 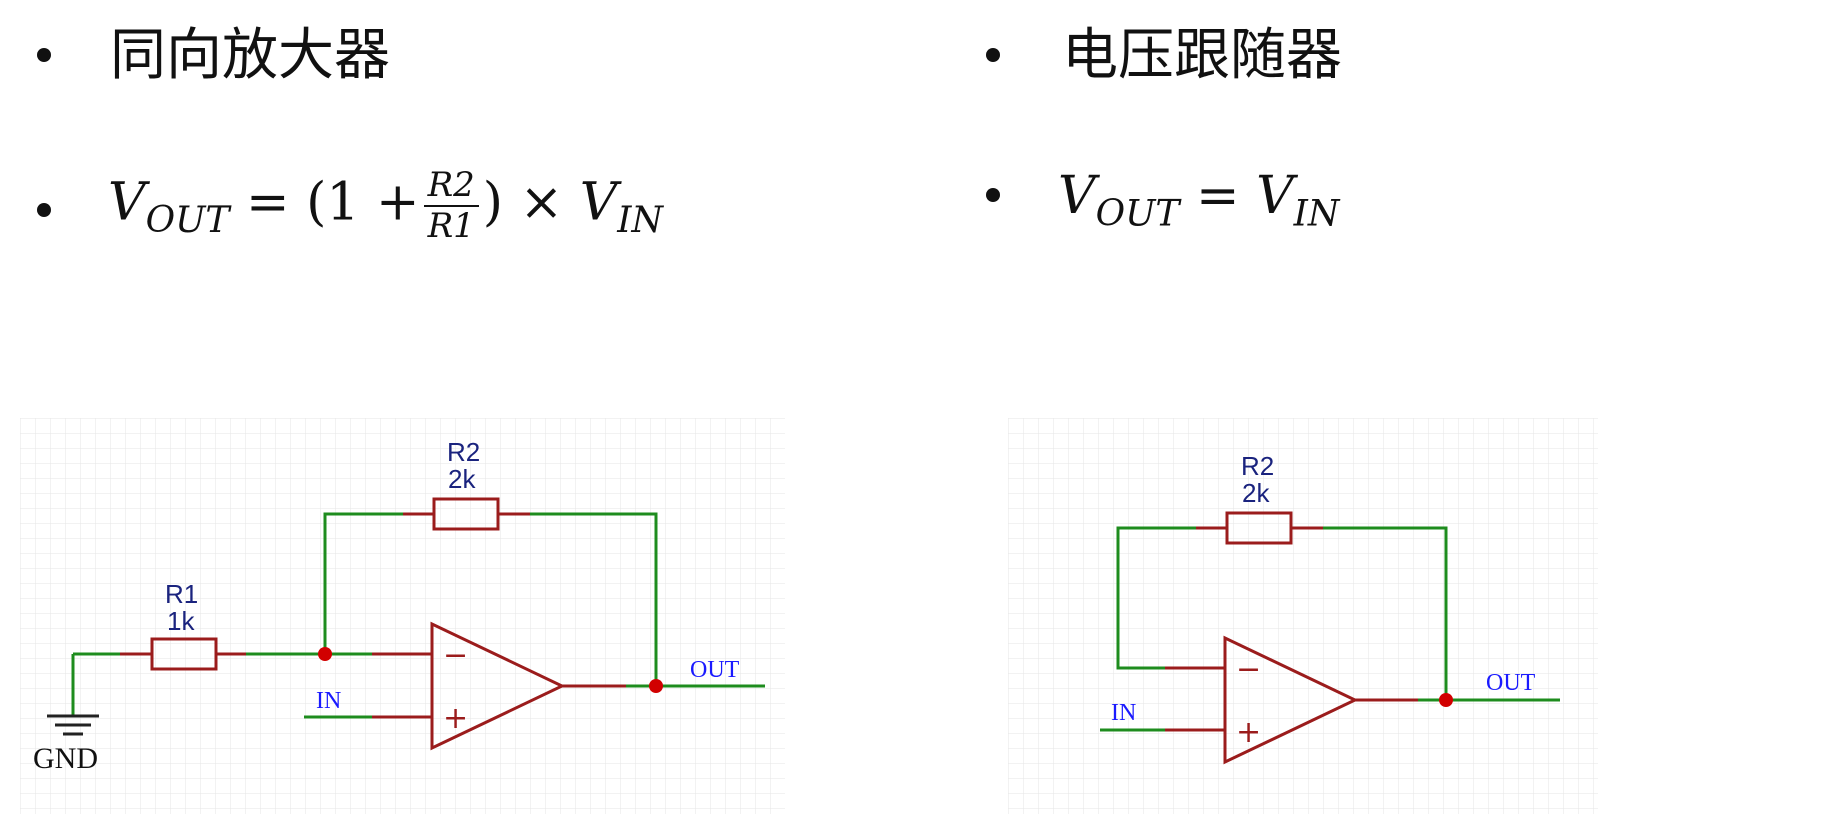 What do you see at coordinates (73, 695) in the screenshot?
I see `ground-symbol` at bounding box center [73, 695].